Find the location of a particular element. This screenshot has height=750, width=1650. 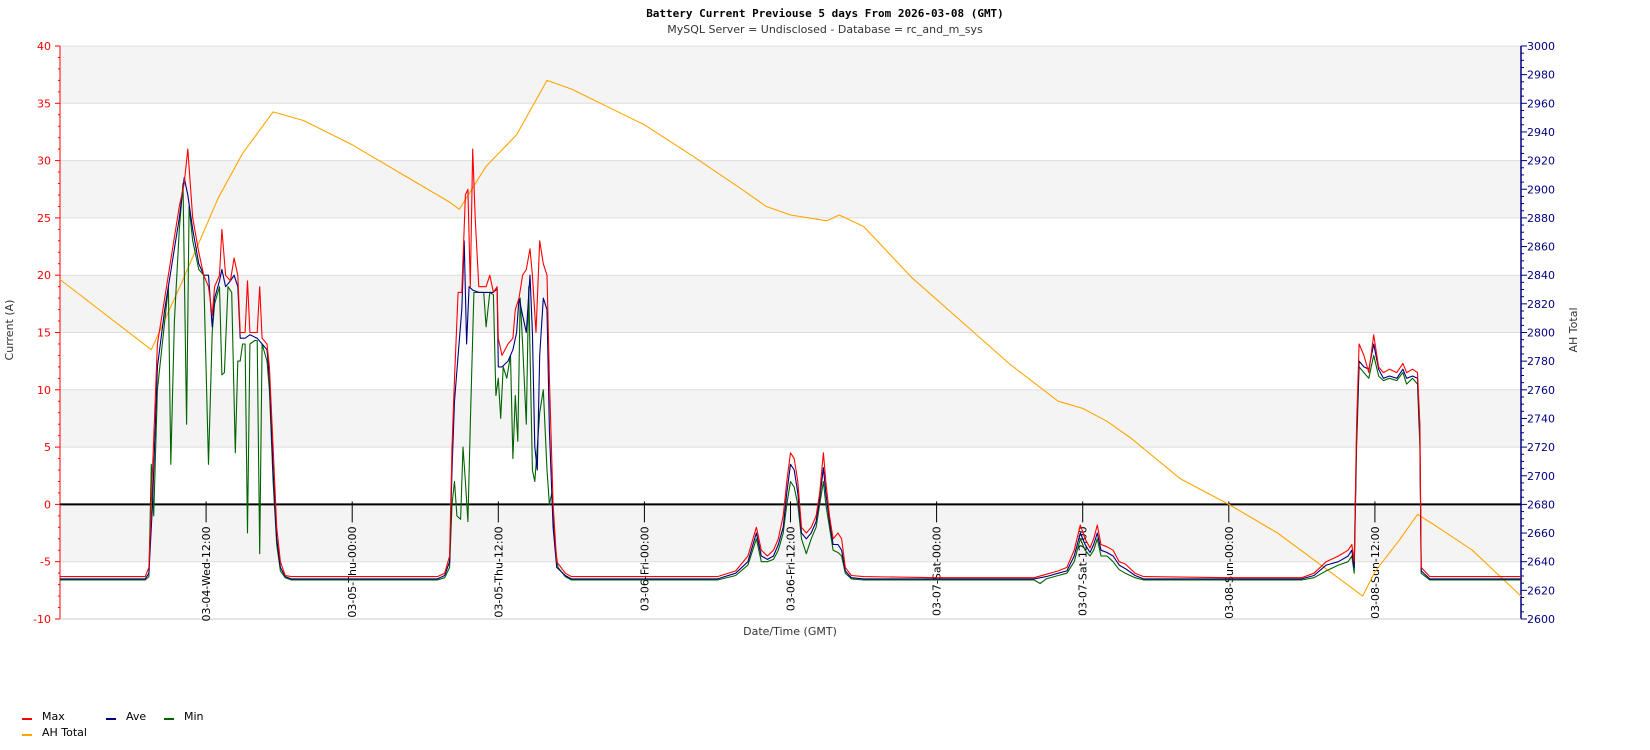

y-axis-left-title: Current (A) is located at coordinates (9, 330).